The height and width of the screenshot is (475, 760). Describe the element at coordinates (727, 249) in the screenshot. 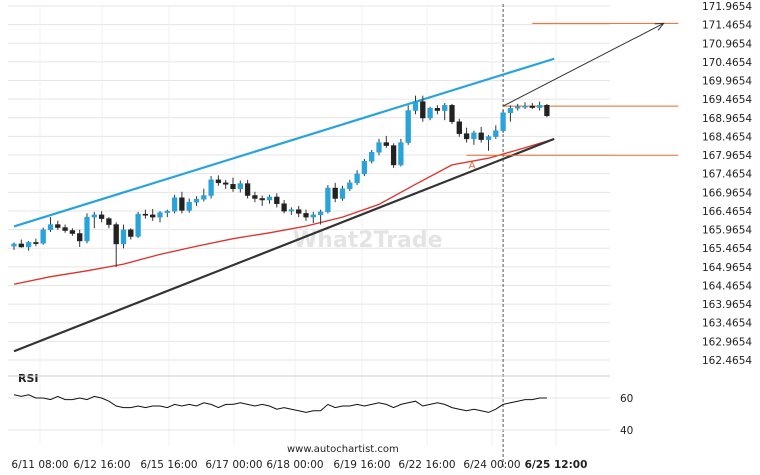

I see `y-tick-label: 165.4654` at that location.